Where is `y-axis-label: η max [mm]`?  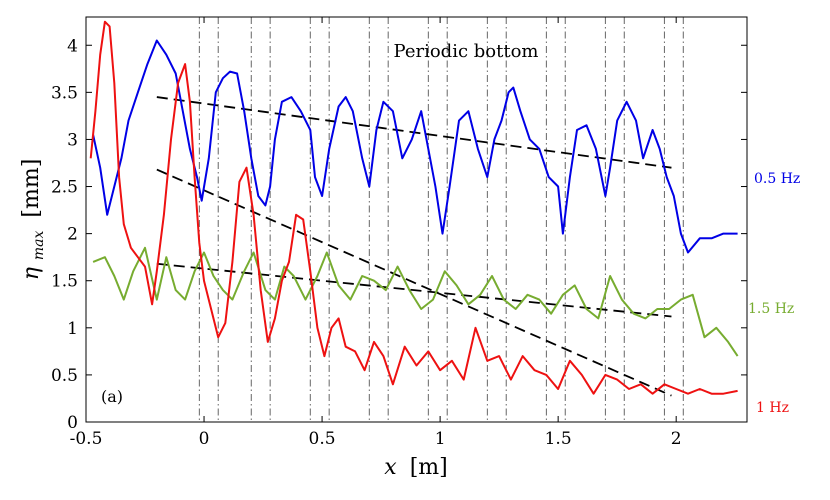 y-axis-label: η max [mm] is located at coordinates (34, 220).